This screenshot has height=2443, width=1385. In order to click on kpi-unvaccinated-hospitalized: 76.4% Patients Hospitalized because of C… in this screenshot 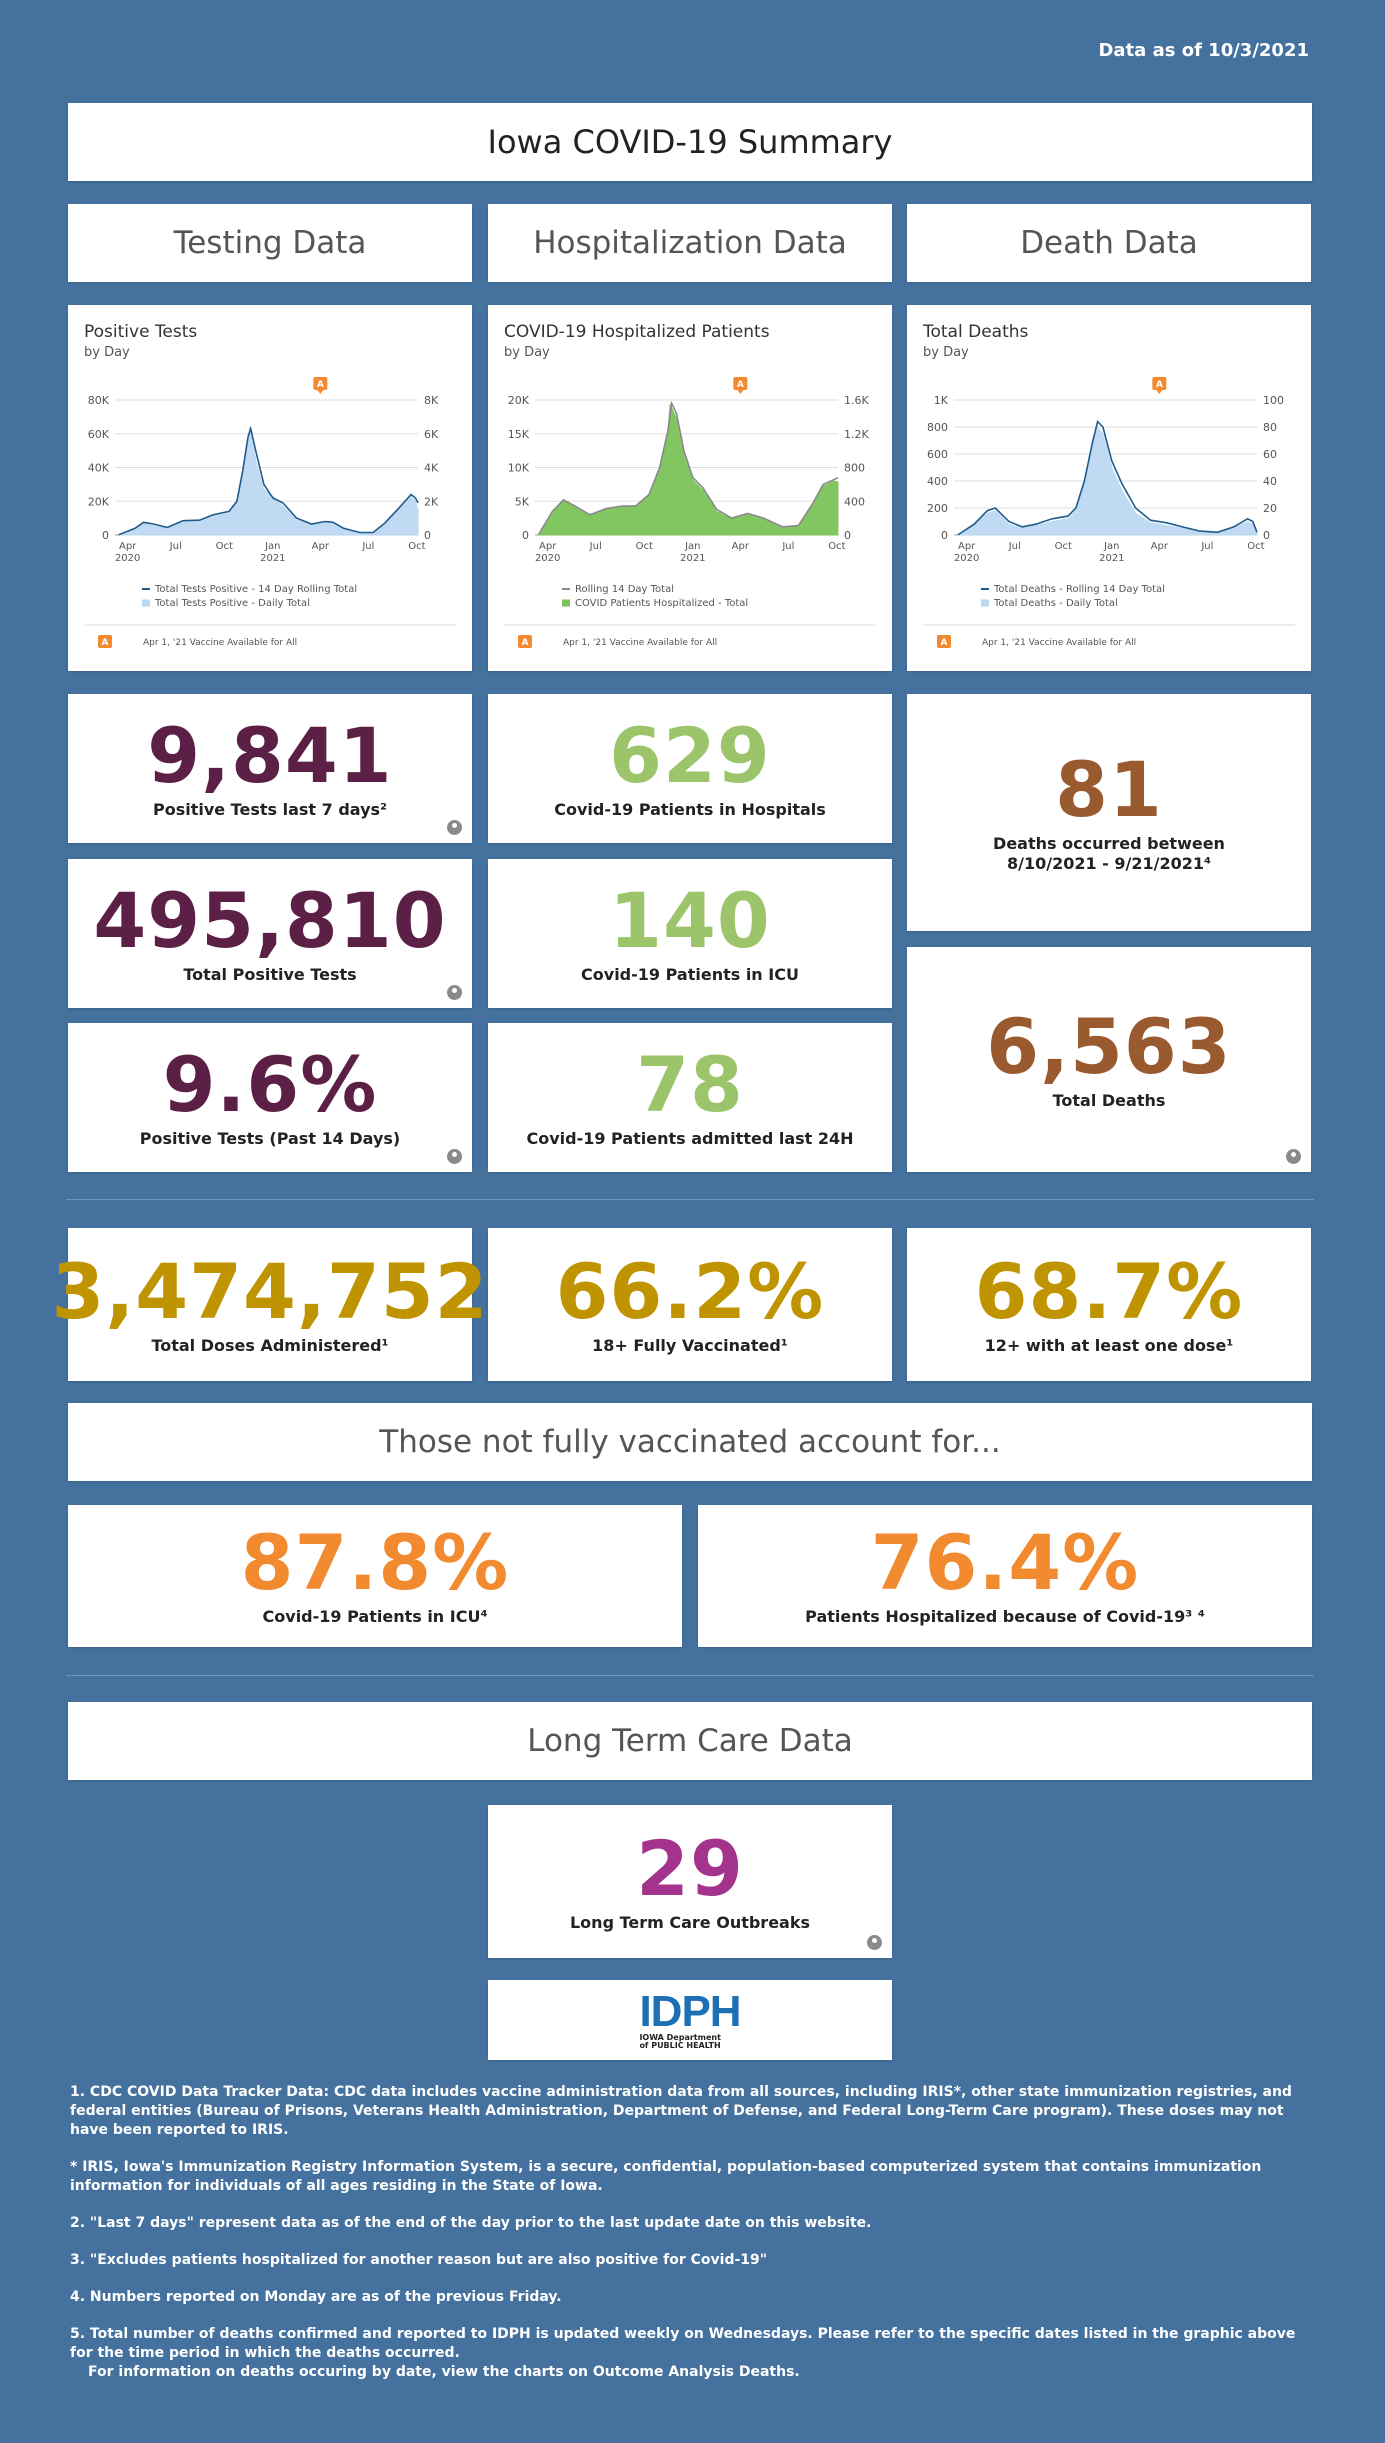, I will do `click(1005, 1576)`.